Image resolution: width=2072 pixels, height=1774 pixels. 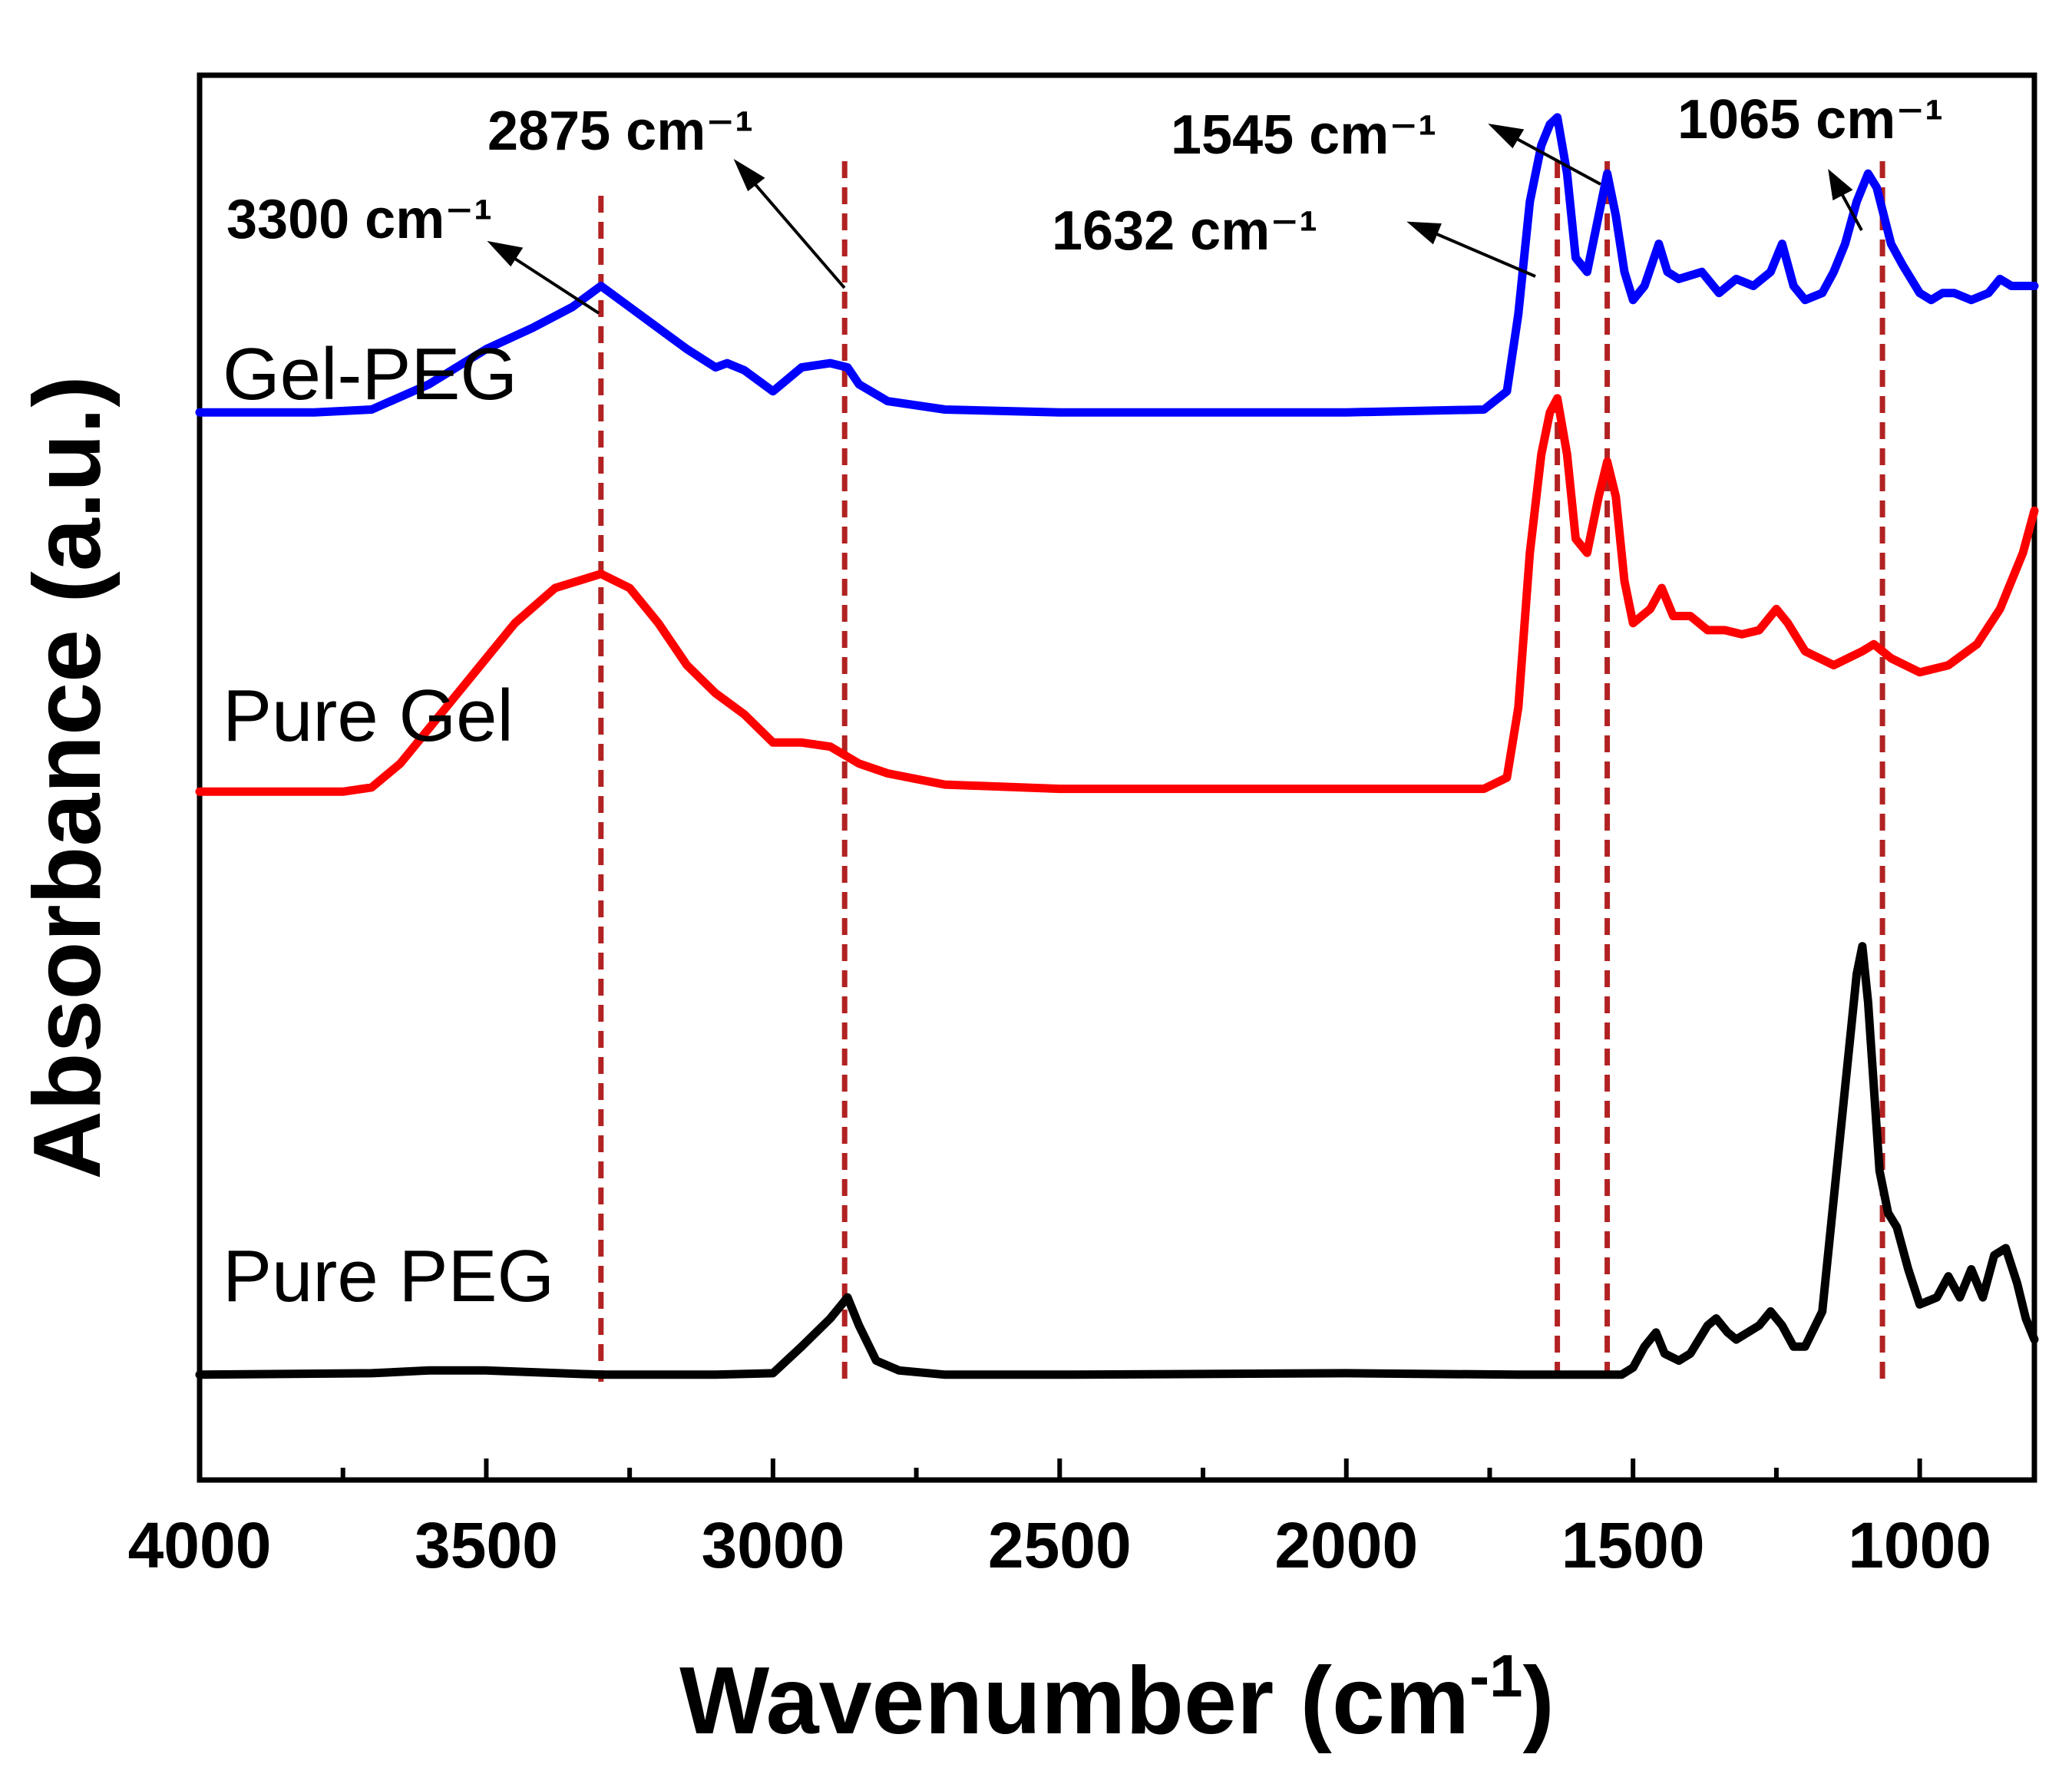 What do you see at coordinates (1060, 1469) in the screenshot?
I see `x-axis-ticks` at bounding box center [1060, 1469].